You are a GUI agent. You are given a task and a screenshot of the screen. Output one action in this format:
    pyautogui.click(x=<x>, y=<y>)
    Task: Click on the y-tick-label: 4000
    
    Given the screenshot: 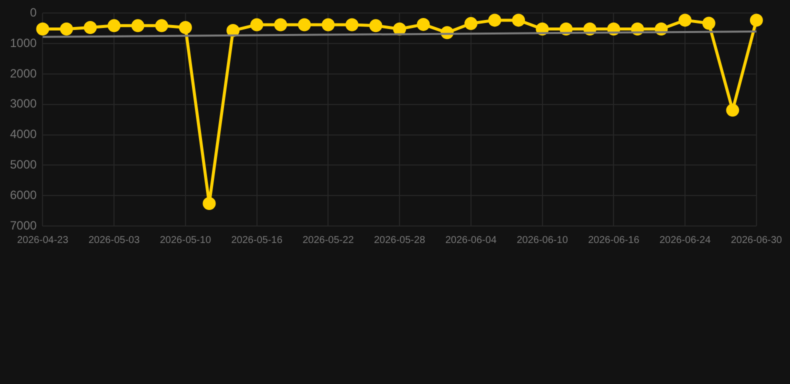 What is the action you would take?
    pyautogui.click(x=24, y=134)
    